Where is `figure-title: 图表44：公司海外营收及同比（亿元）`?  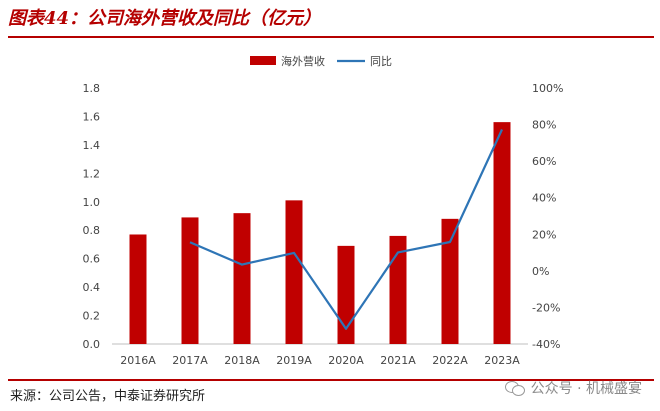
figure-title: 图表44：公司海外营收及同比（亿元） is located at coordinates (165, 18).